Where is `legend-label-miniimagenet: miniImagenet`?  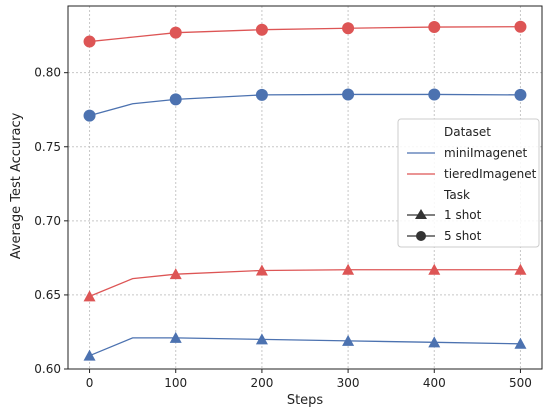 legend-label-miniimagenet: miniImagenet is located at coordinates (486, 153).